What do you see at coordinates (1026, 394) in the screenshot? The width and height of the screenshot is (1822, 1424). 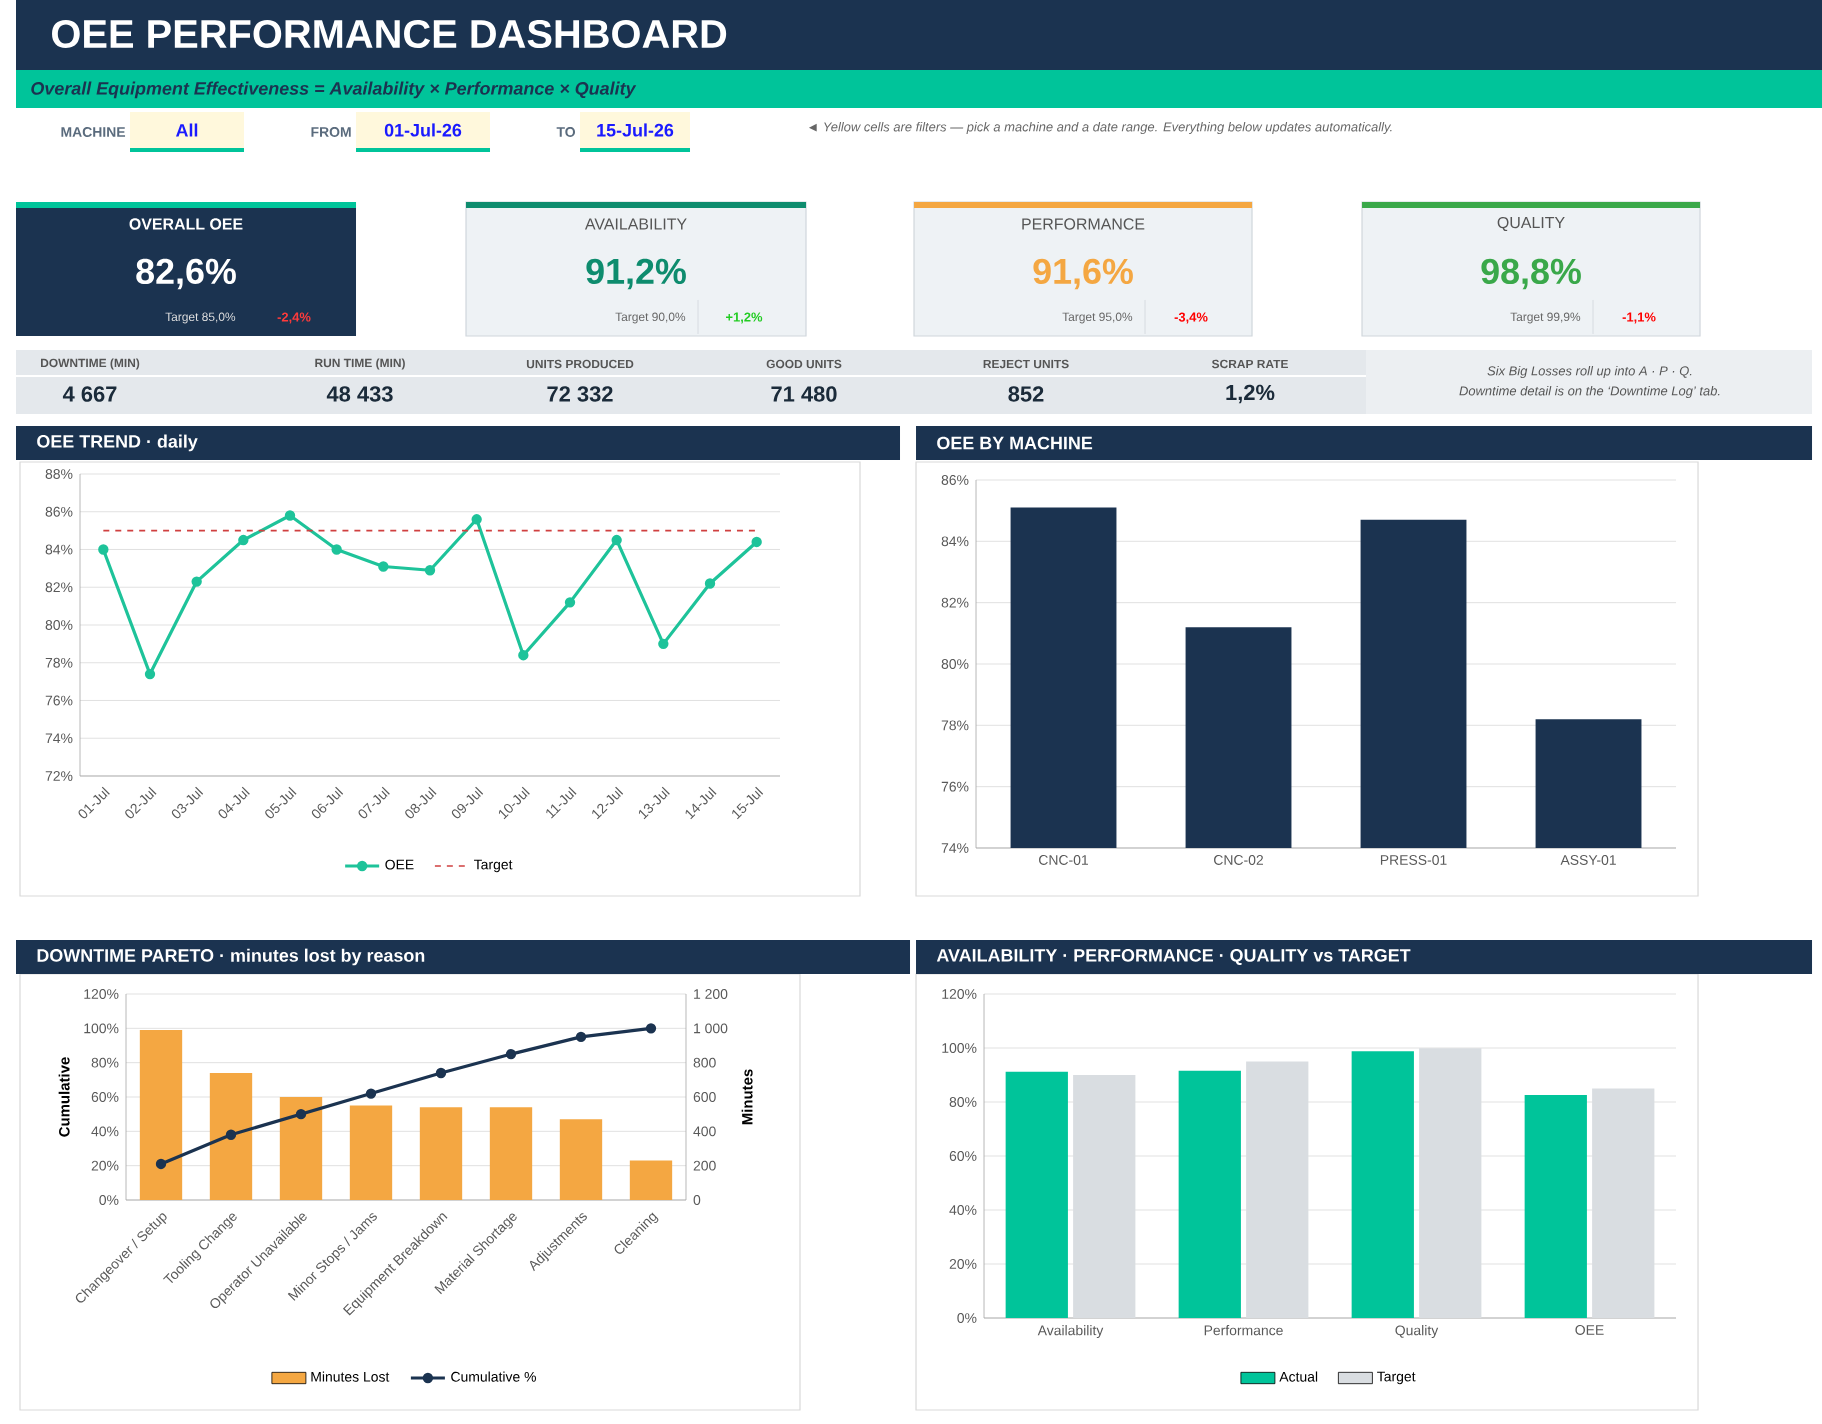 I see `text: 852` at bounding box center [1026, 394].